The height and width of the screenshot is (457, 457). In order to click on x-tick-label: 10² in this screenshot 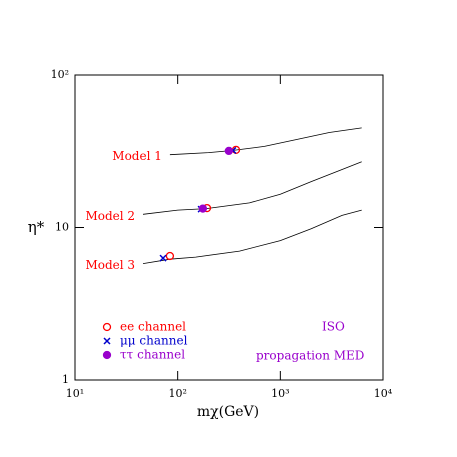, I will do `click(177, 393)`.